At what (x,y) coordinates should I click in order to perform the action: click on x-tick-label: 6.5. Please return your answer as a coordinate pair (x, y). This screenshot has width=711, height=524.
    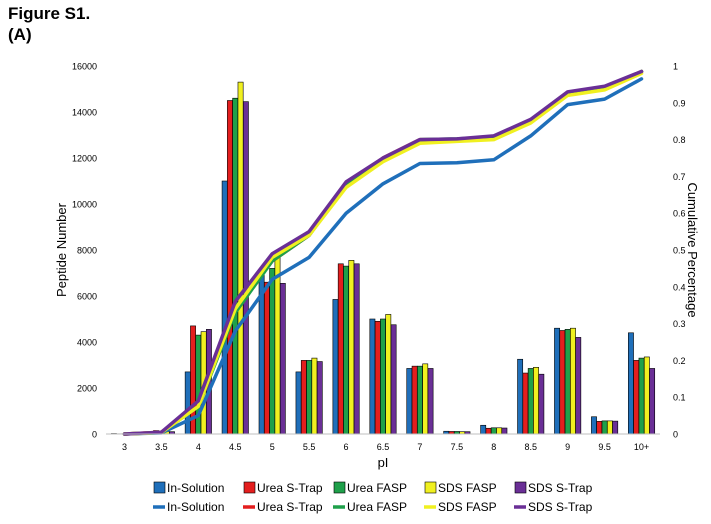
    Looking at the image, I should click on (383, 447).